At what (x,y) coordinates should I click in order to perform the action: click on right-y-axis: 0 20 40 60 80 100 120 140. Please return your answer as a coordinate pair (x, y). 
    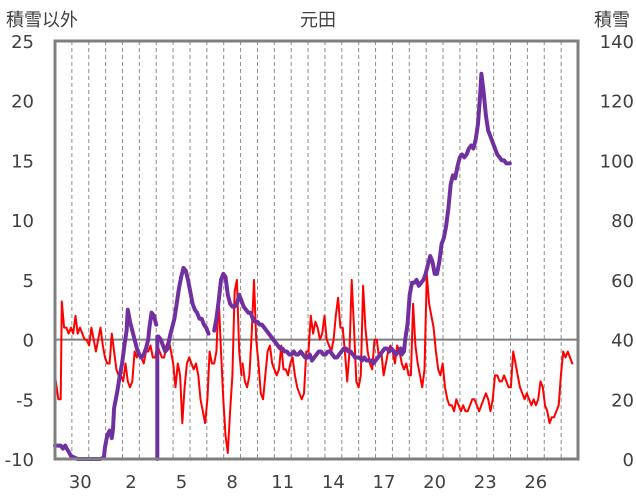
    Looking at the image, I should click on (617, 251).